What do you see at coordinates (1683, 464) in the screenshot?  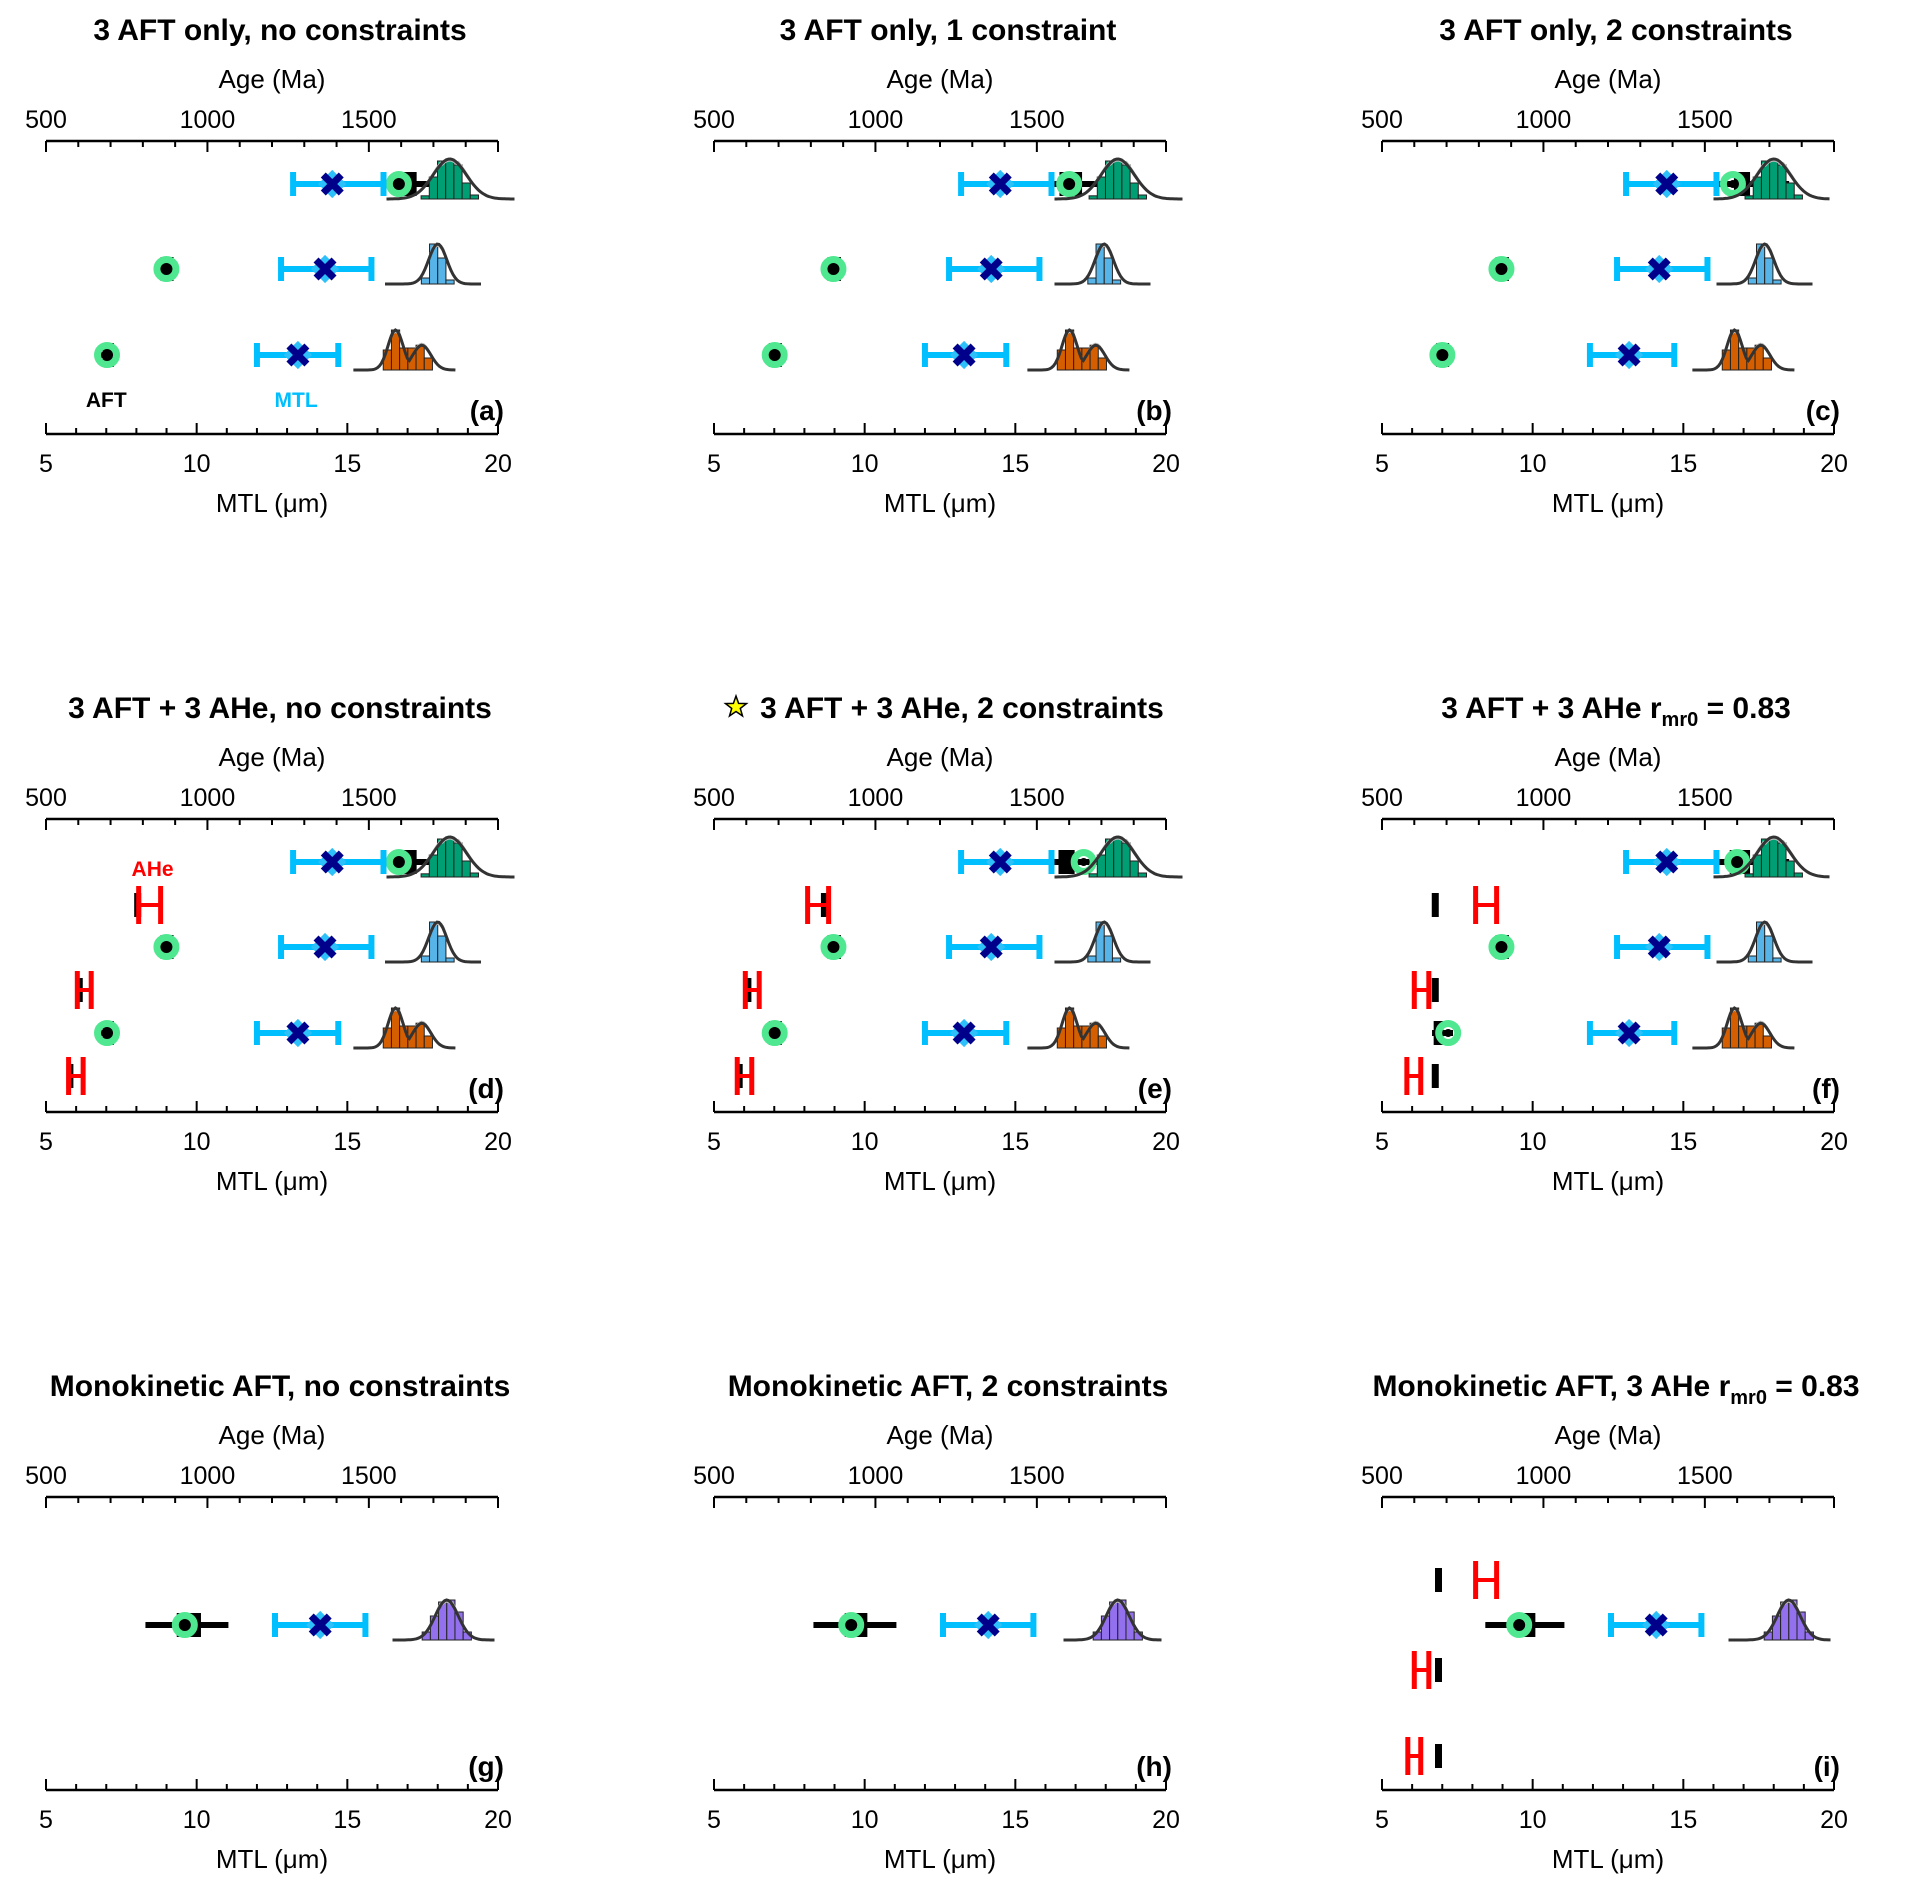 I see `mtl-tick-label: 15` at bounding box center [1683, 464].